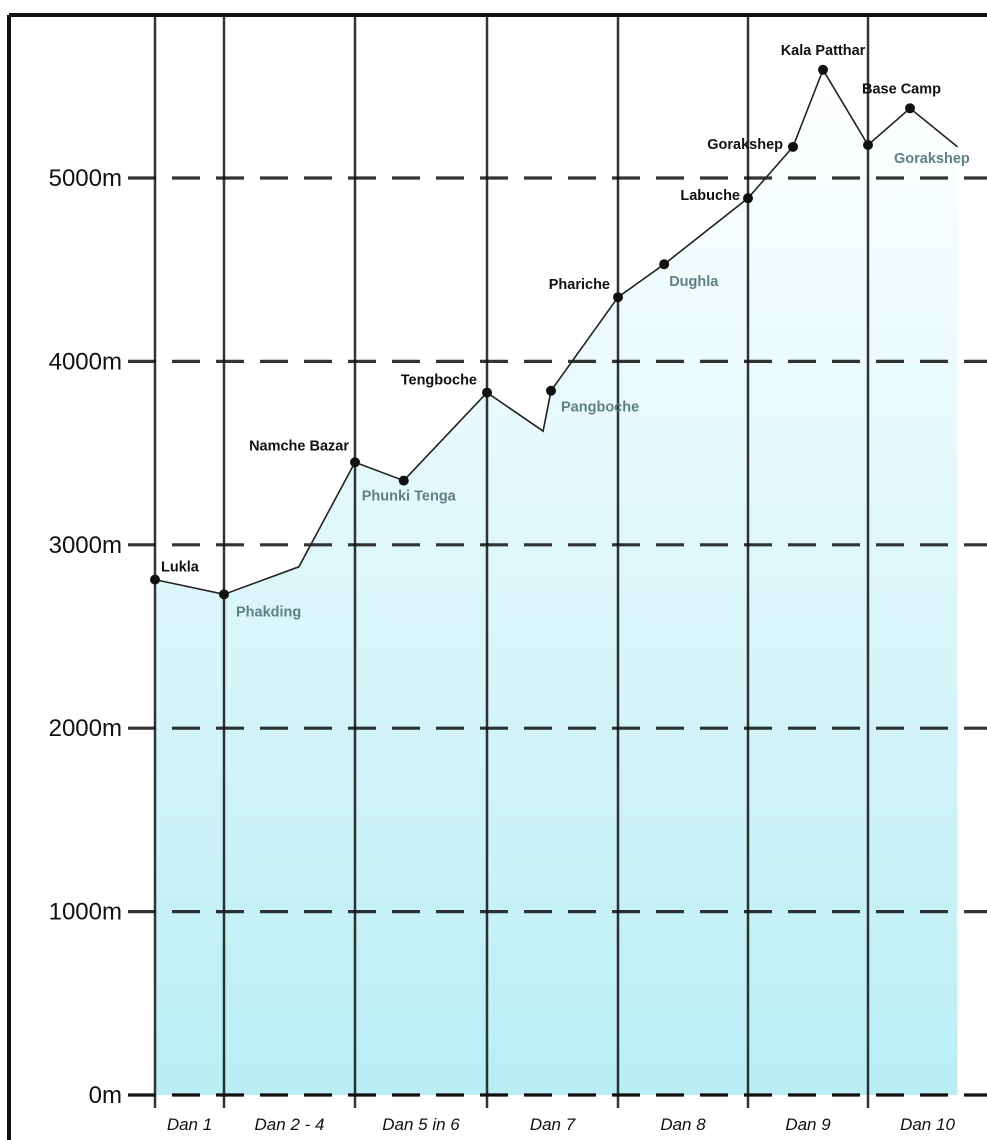  What do you see at coordinates (439, 381) in the screenshot?
I see `stop-label: Tengboche` at bounding box center [439, 381].